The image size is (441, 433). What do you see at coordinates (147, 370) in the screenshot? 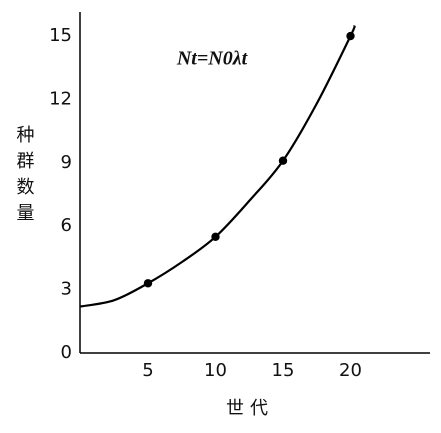
I see `x-tick-label: 5` at bounding box center [147, 370].